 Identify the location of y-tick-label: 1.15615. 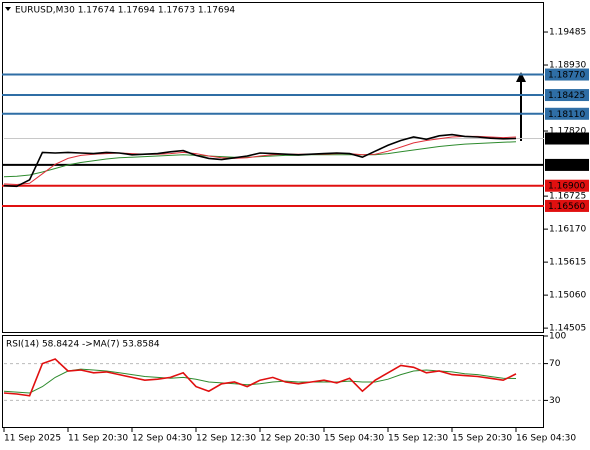
(567, 263).